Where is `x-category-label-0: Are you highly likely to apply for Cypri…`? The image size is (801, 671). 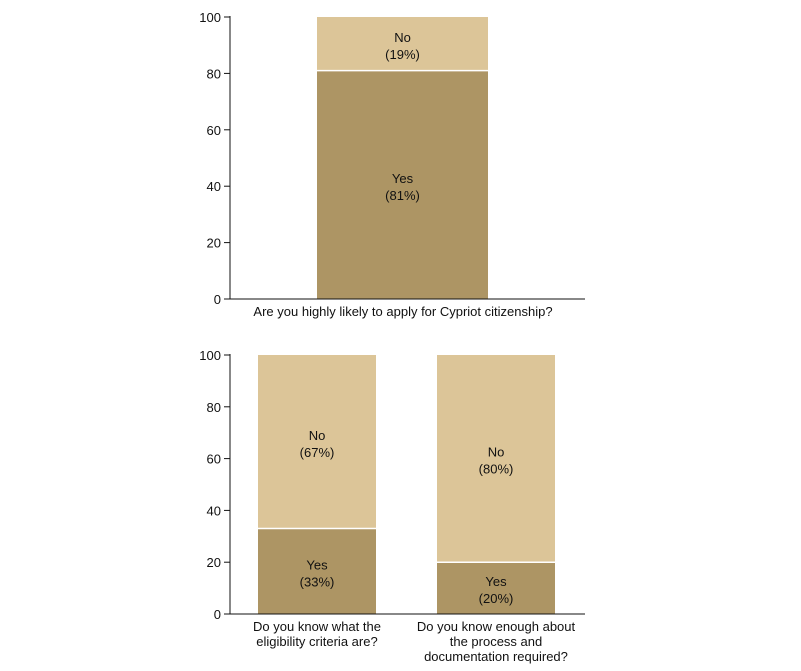 x-category-label-0: Are you highly likely to apply for Cypri… is located at coordinates (402, 311).